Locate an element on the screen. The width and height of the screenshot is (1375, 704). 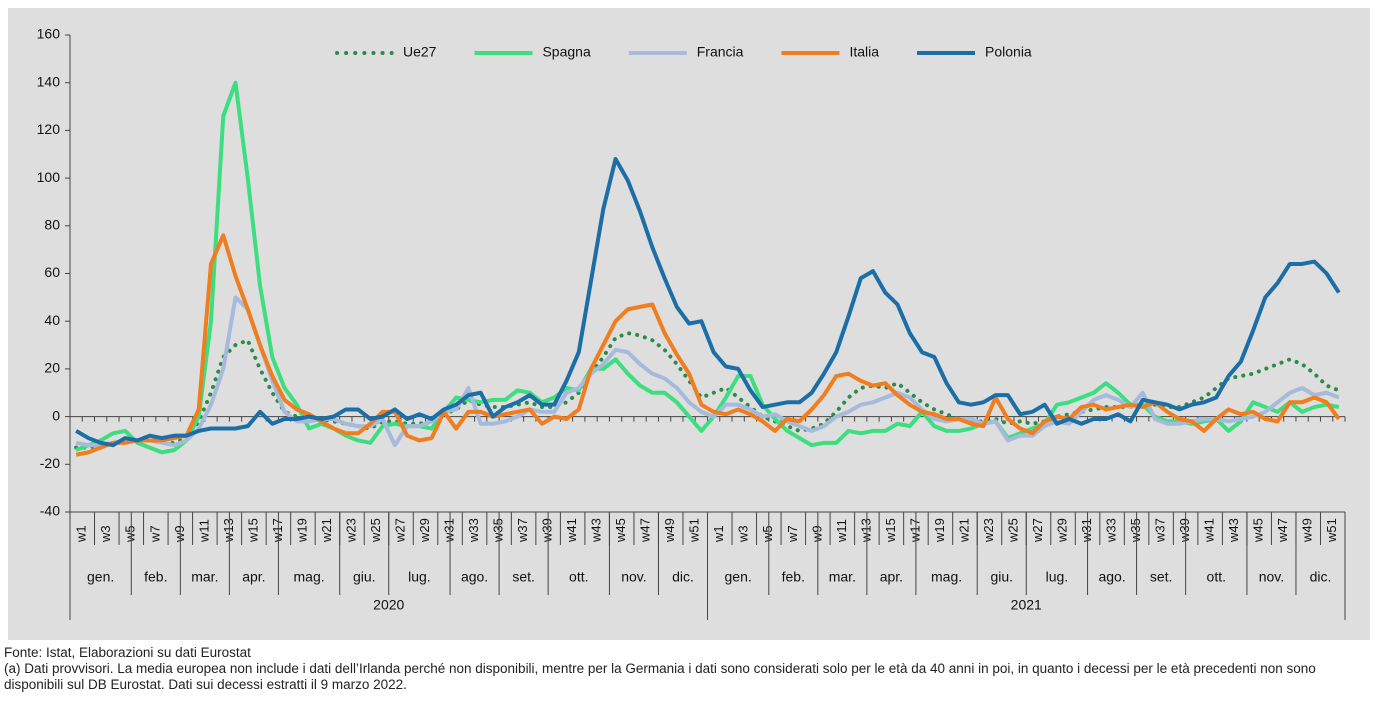
legend-label: Italia is located at coordinates (864, 52).